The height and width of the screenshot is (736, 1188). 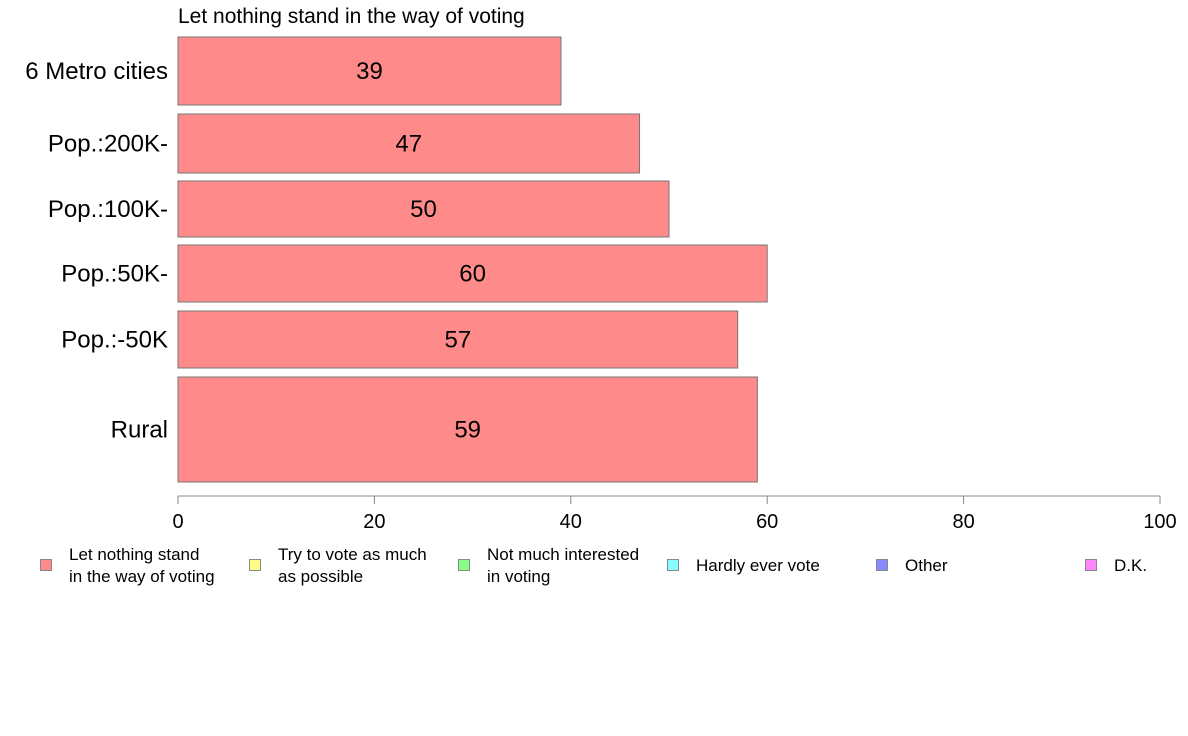 What do you see at coordinates (374, 522) in the screenshot?
I see `x-tick-label: 20` at bounding box center [374, 522].